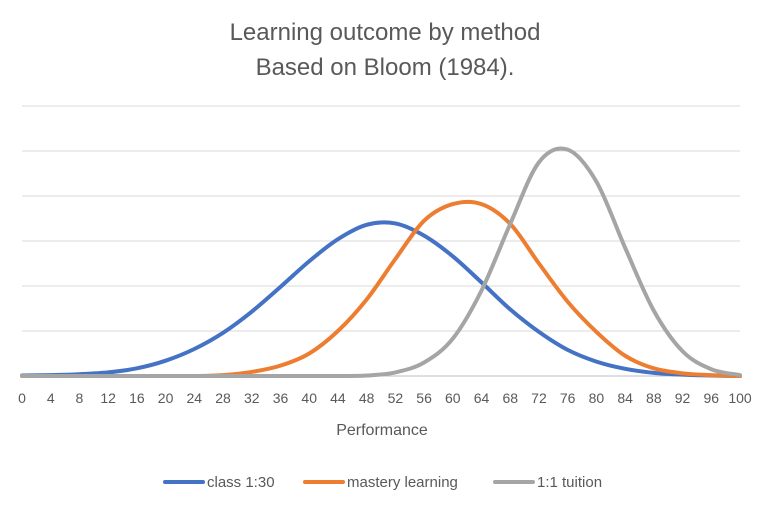  Describe the element at coordinates (396, 398) in the screenshot. I see `x-tick-label: 52` at that location.